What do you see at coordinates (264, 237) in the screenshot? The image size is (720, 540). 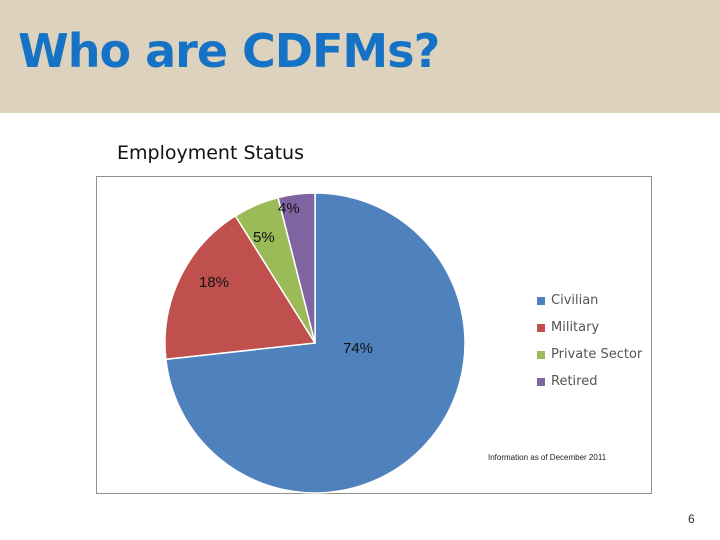 I see `pie-label-private-sector: 5%` at bounding box center [264, 237].